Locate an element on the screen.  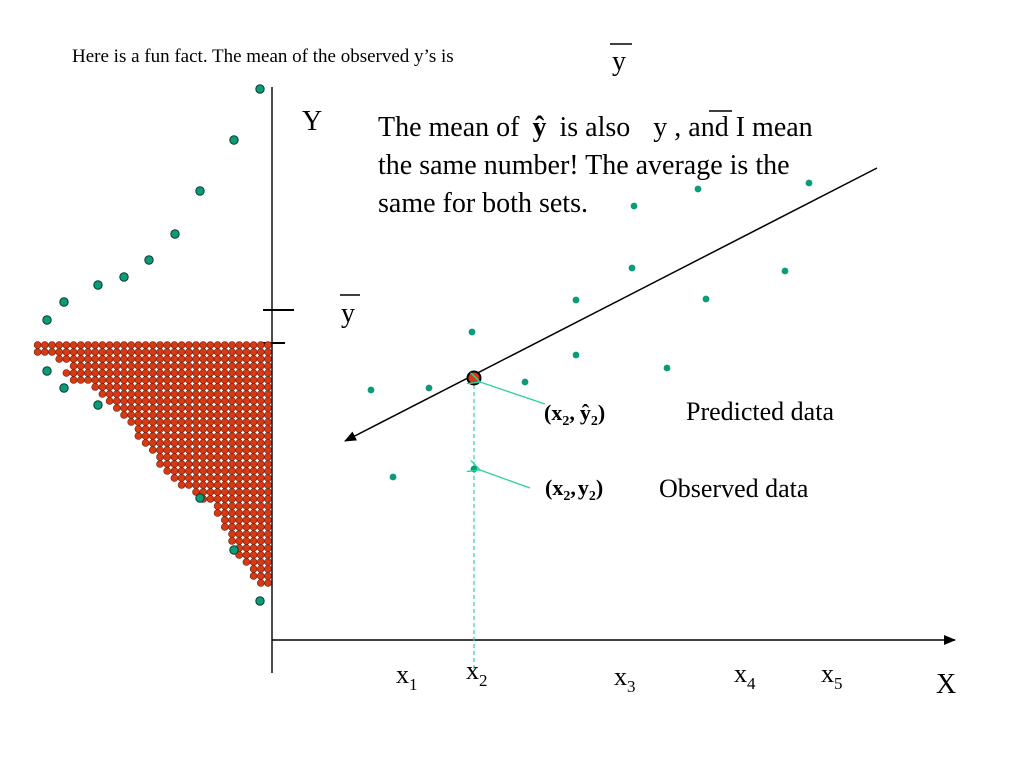
predicted-pointer is located at coordinates (513, 393).